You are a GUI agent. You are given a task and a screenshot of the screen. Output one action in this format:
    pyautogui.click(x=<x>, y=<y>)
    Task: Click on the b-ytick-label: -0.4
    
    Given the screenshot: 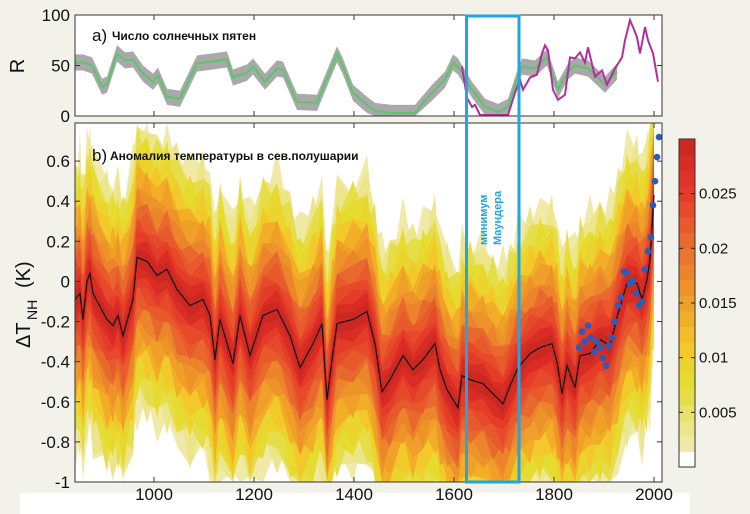 What is the action you would take?
    pyautogui.click(x=55, y=362)
    